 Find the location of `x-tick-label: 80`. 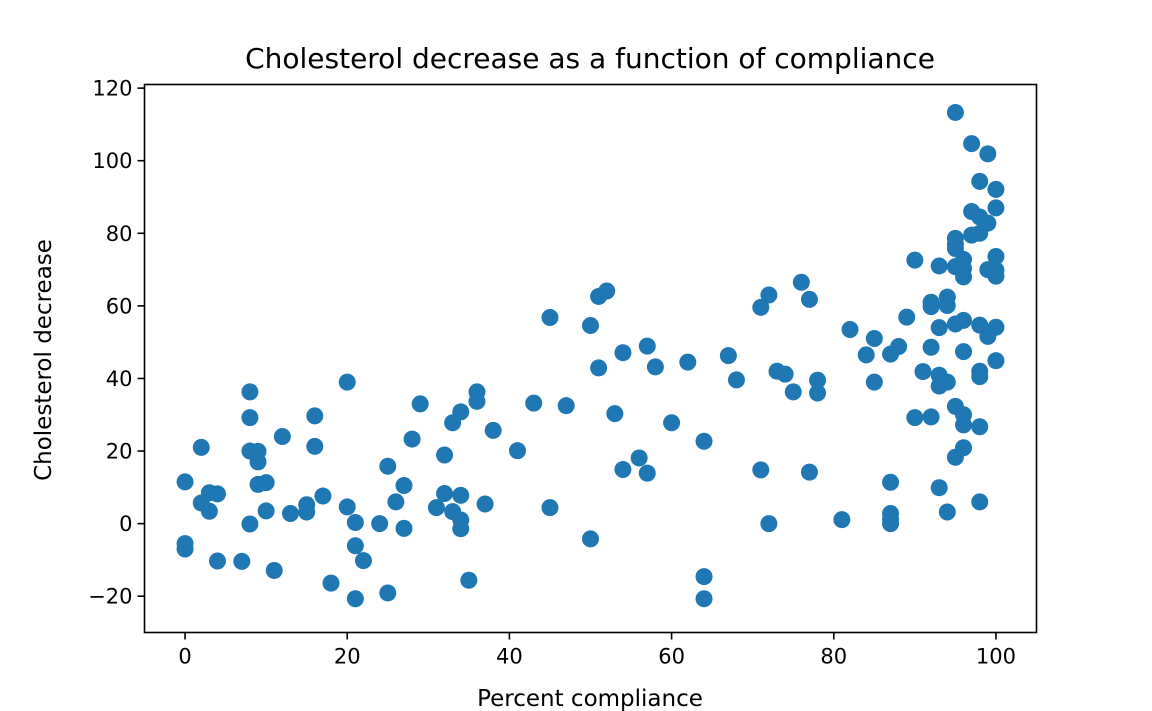

x-tick-label: 80 is located at coordinates (833, 657).